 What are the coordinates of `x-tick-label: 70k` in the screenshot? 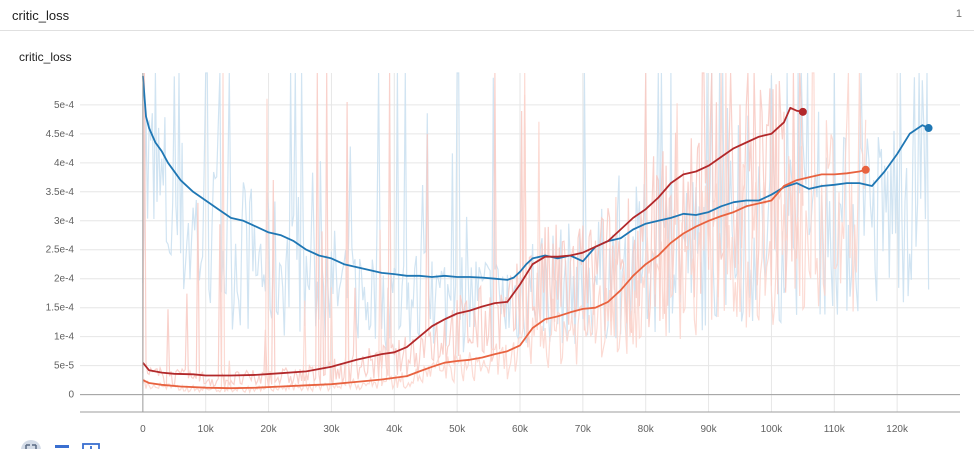 It's located at (583, 429).